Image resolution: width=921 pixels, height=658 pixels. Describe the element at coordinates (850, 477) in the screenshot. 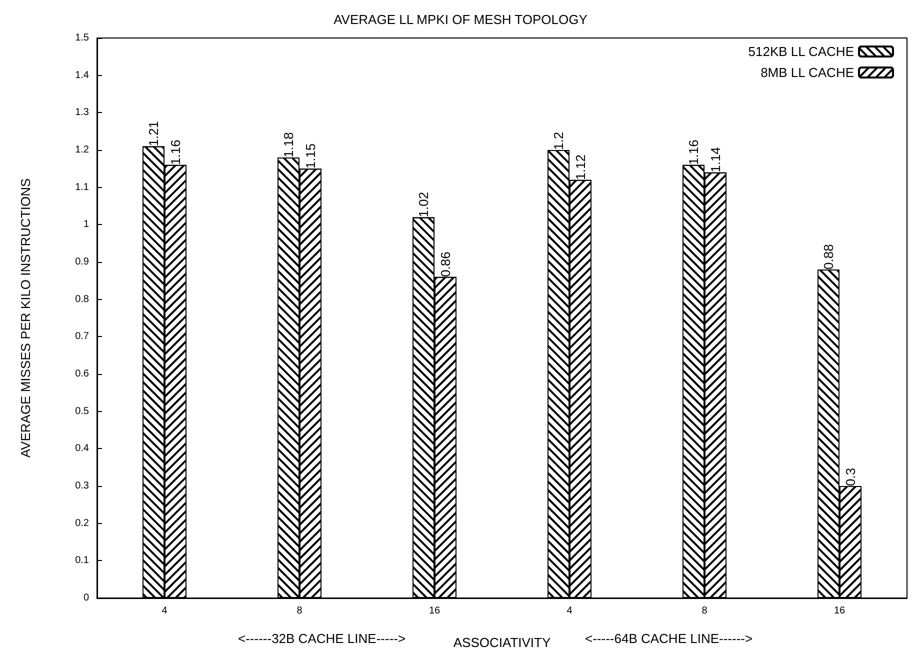

I see `data-label: 0.3` at that location.